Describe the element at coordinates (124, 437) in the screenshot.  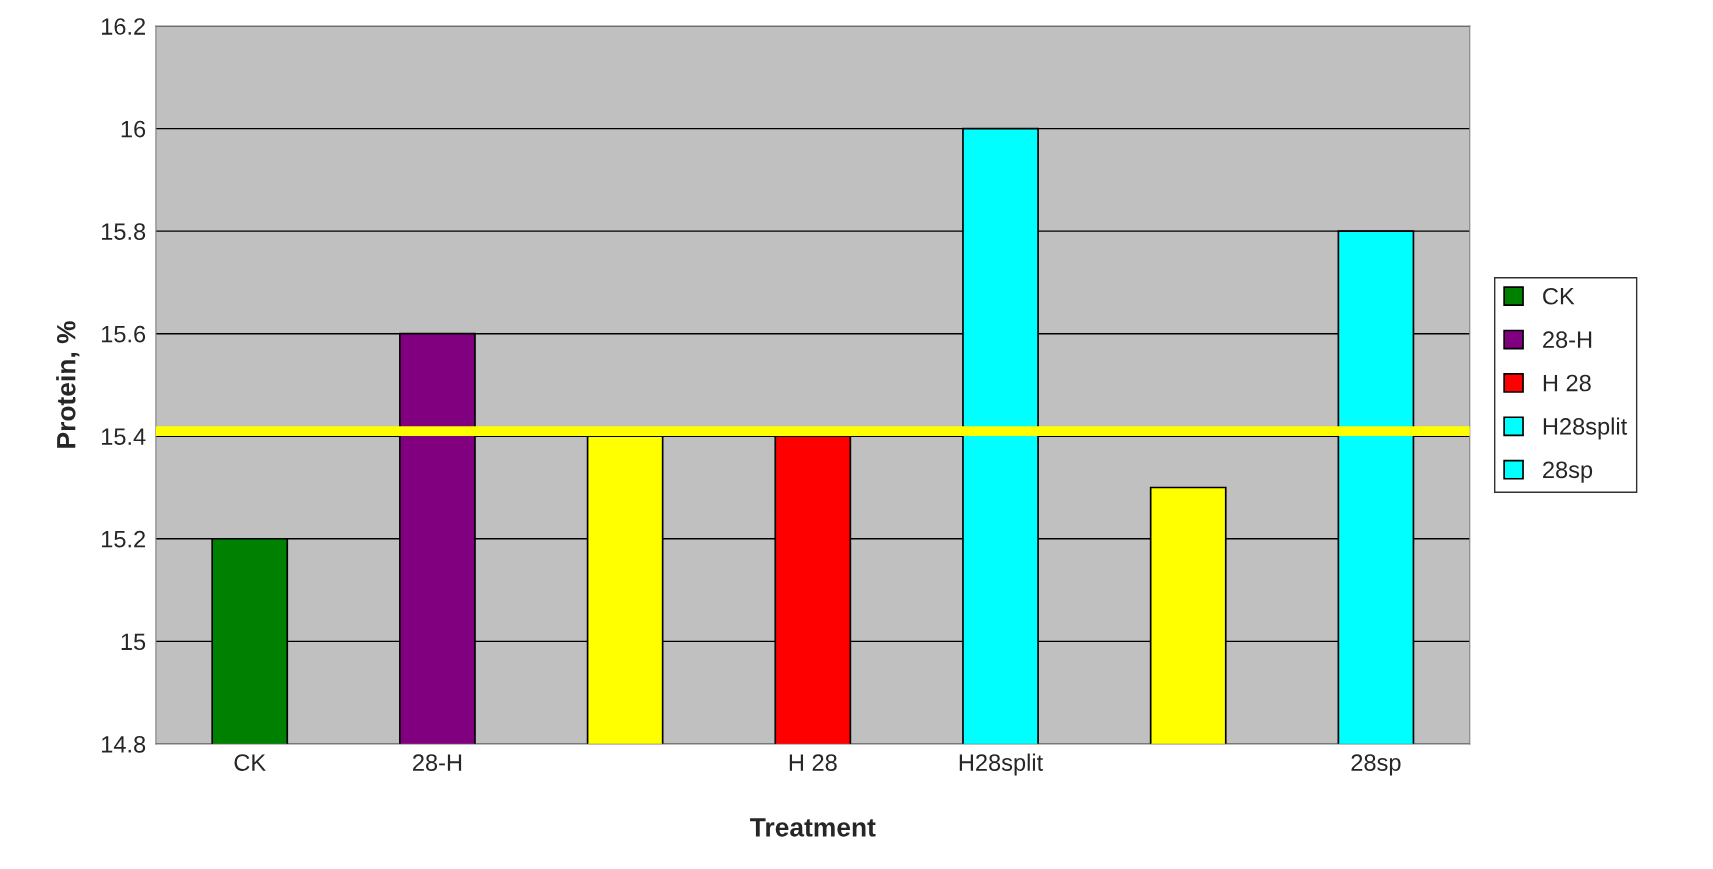
I see `y-tick-label: 15.4` at that location.